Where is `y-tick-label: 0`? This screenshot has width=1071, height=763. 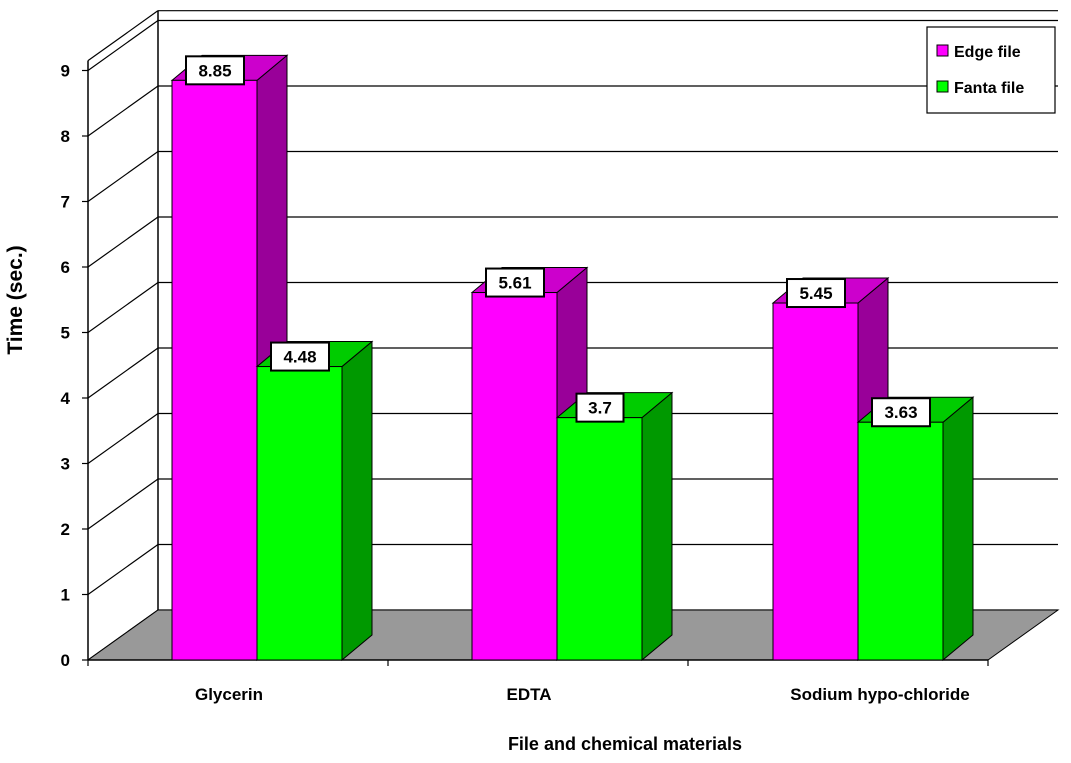
y-tick-label: 0 is located at coordinates (65, 660).